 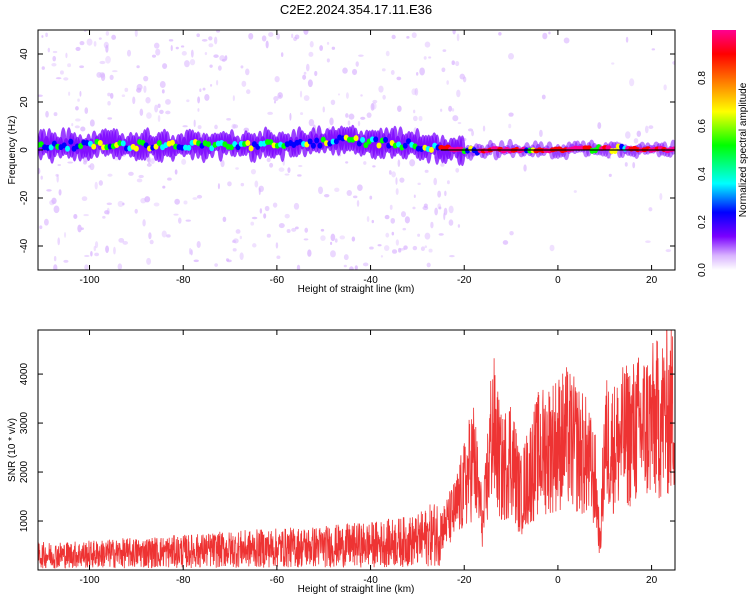 I want to click on y-tick-label: -20, so click(x=24, y=197).